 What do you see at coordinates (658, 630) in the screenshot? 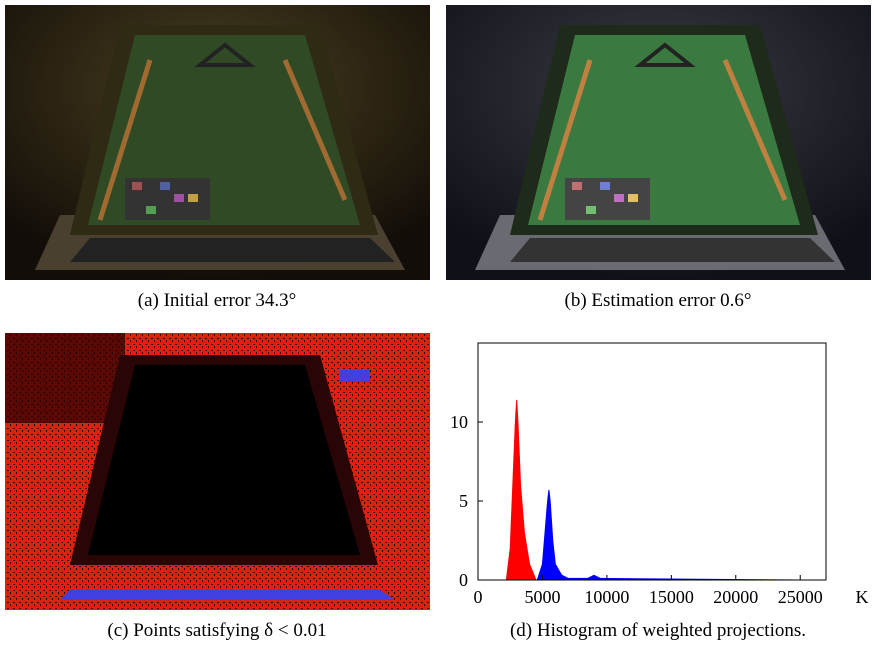
I see `caption: (d) Histogram of weighted projections.` at bounding box center [658, 630].